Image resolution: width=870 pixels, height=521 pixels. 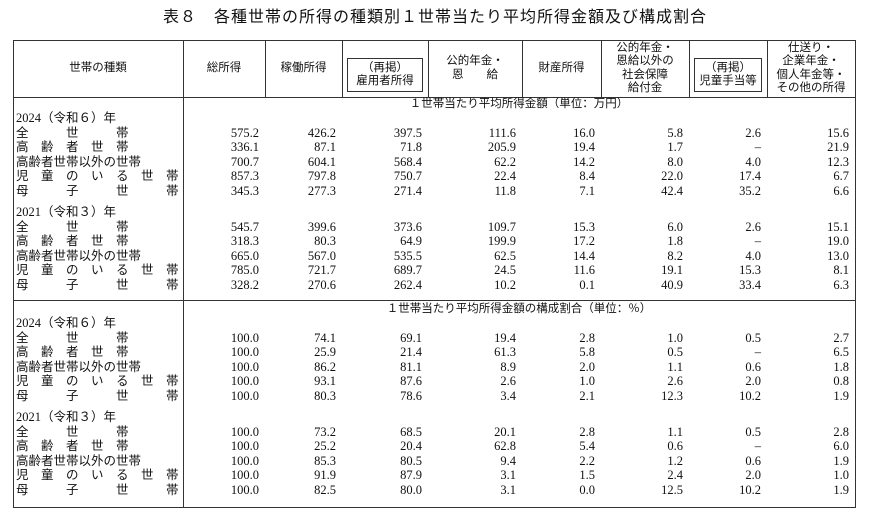 I want to click on cell-value: 33.4, so click(x=750, y=285).